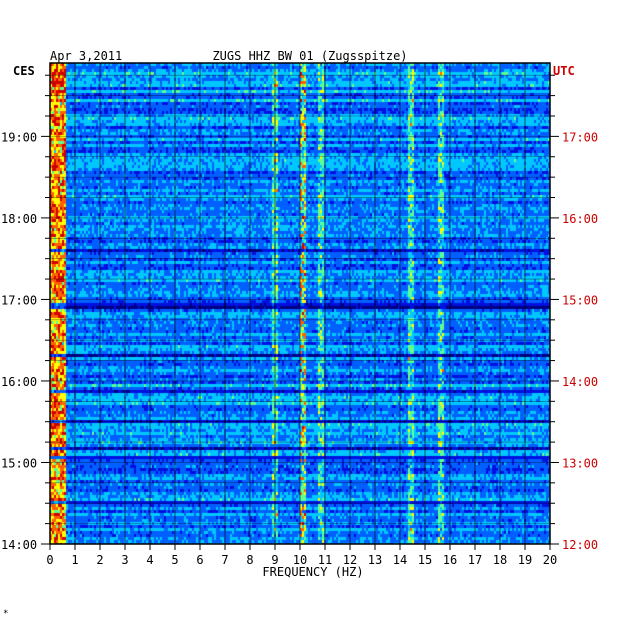  I want to click on x-tick-label: 12, so click(350, 560).